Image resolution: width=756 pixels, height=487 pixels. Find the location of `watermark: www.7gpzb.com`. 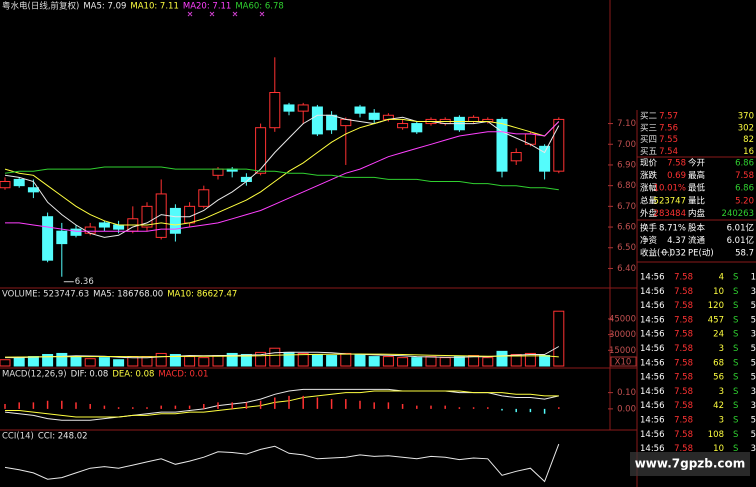

watermark: www.7gpzb.com is located at coordinates (690, 464).